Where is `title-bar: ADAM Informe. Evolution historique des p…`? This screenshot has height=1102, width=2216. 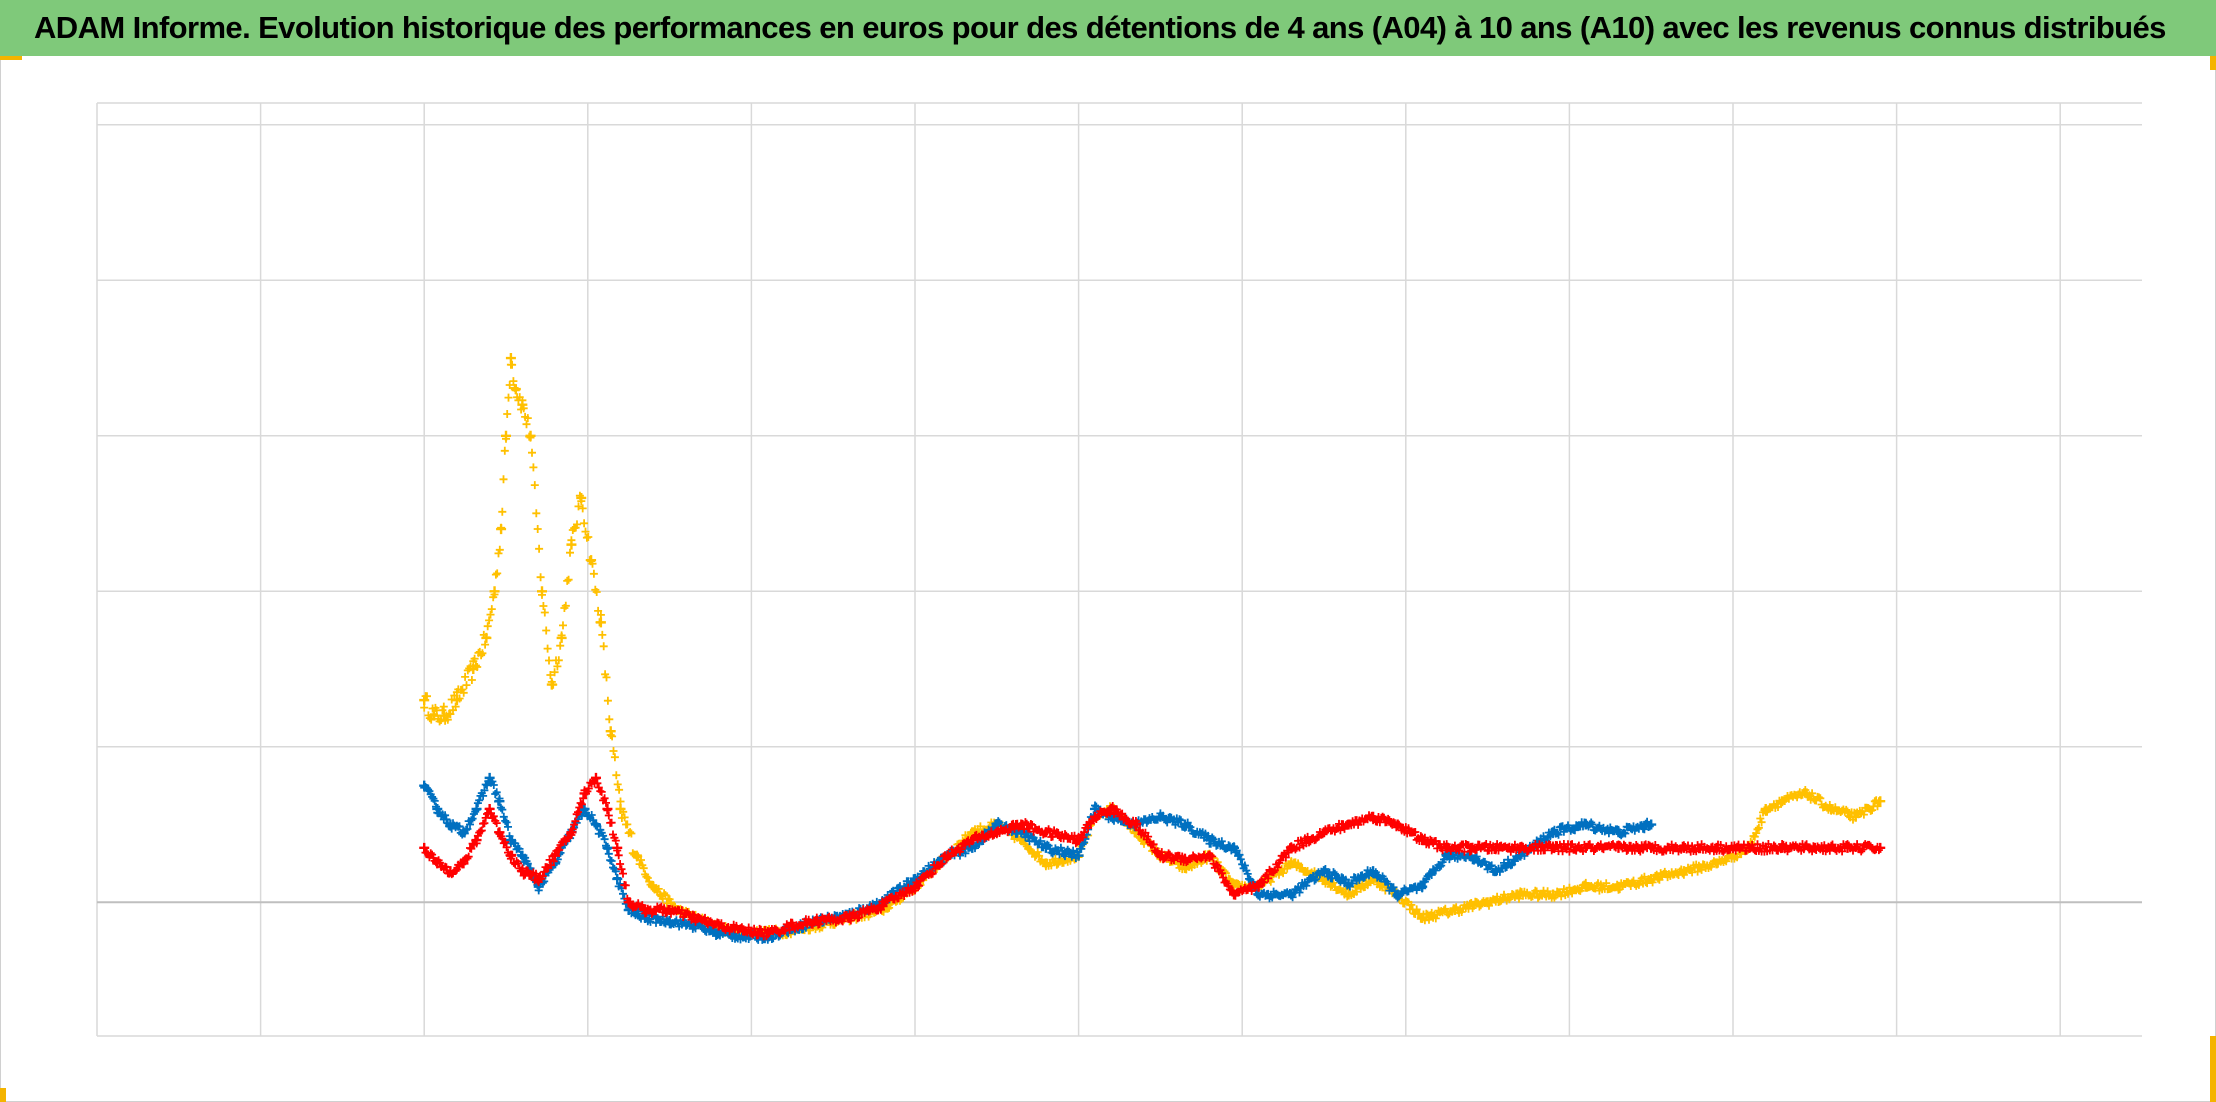 title-bar: ADAM Informe. Evolution historique des p… is located at coordinates (1108, 28).